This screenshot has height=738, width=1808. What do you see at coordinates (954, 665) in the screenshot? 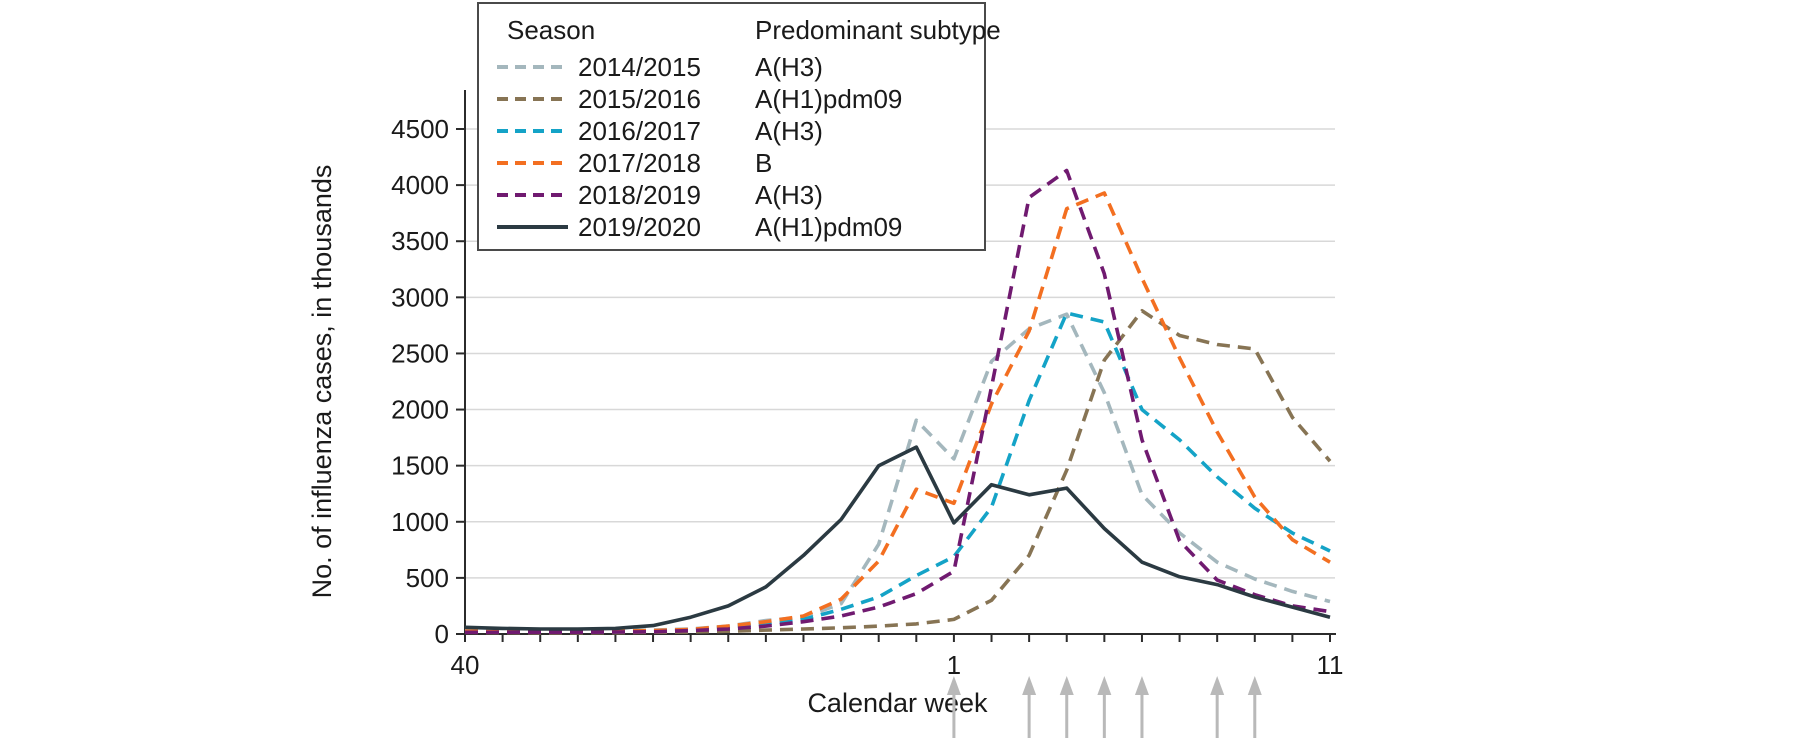
I see `x-tick-label-week-1: 1` at bounding box center [954, 665].